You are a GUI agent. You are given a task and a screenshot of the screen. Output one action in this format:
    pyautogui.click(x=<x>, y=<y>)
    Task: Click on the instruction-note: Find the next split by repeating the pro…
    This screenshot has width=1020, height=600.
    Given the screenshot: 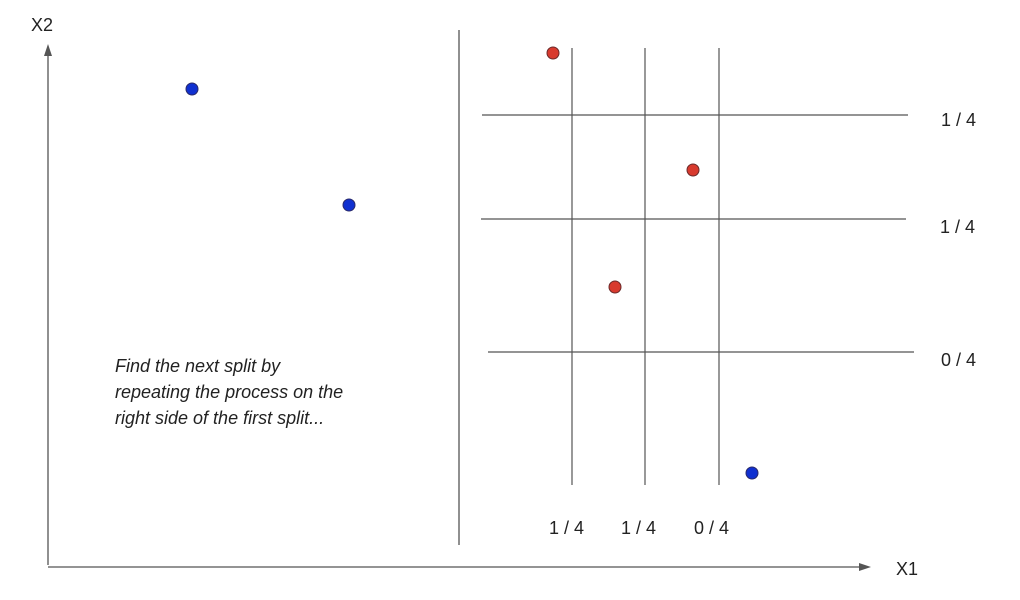 What is the action you would take?
    pyautogui.click(x=265, y=392)
    